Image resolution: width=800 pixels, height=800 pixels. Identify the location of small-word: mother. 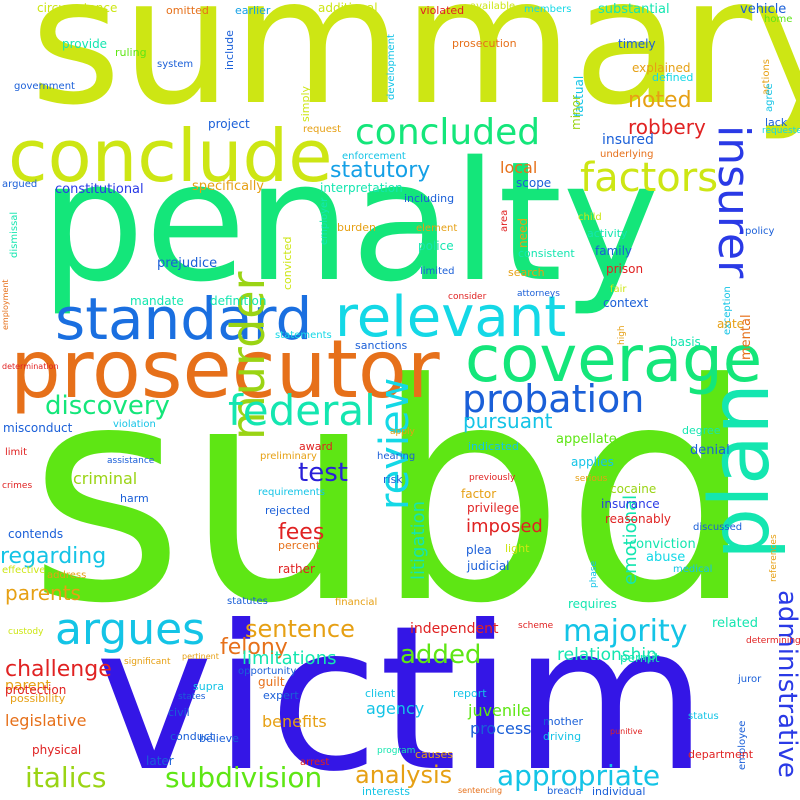
(563, 721).